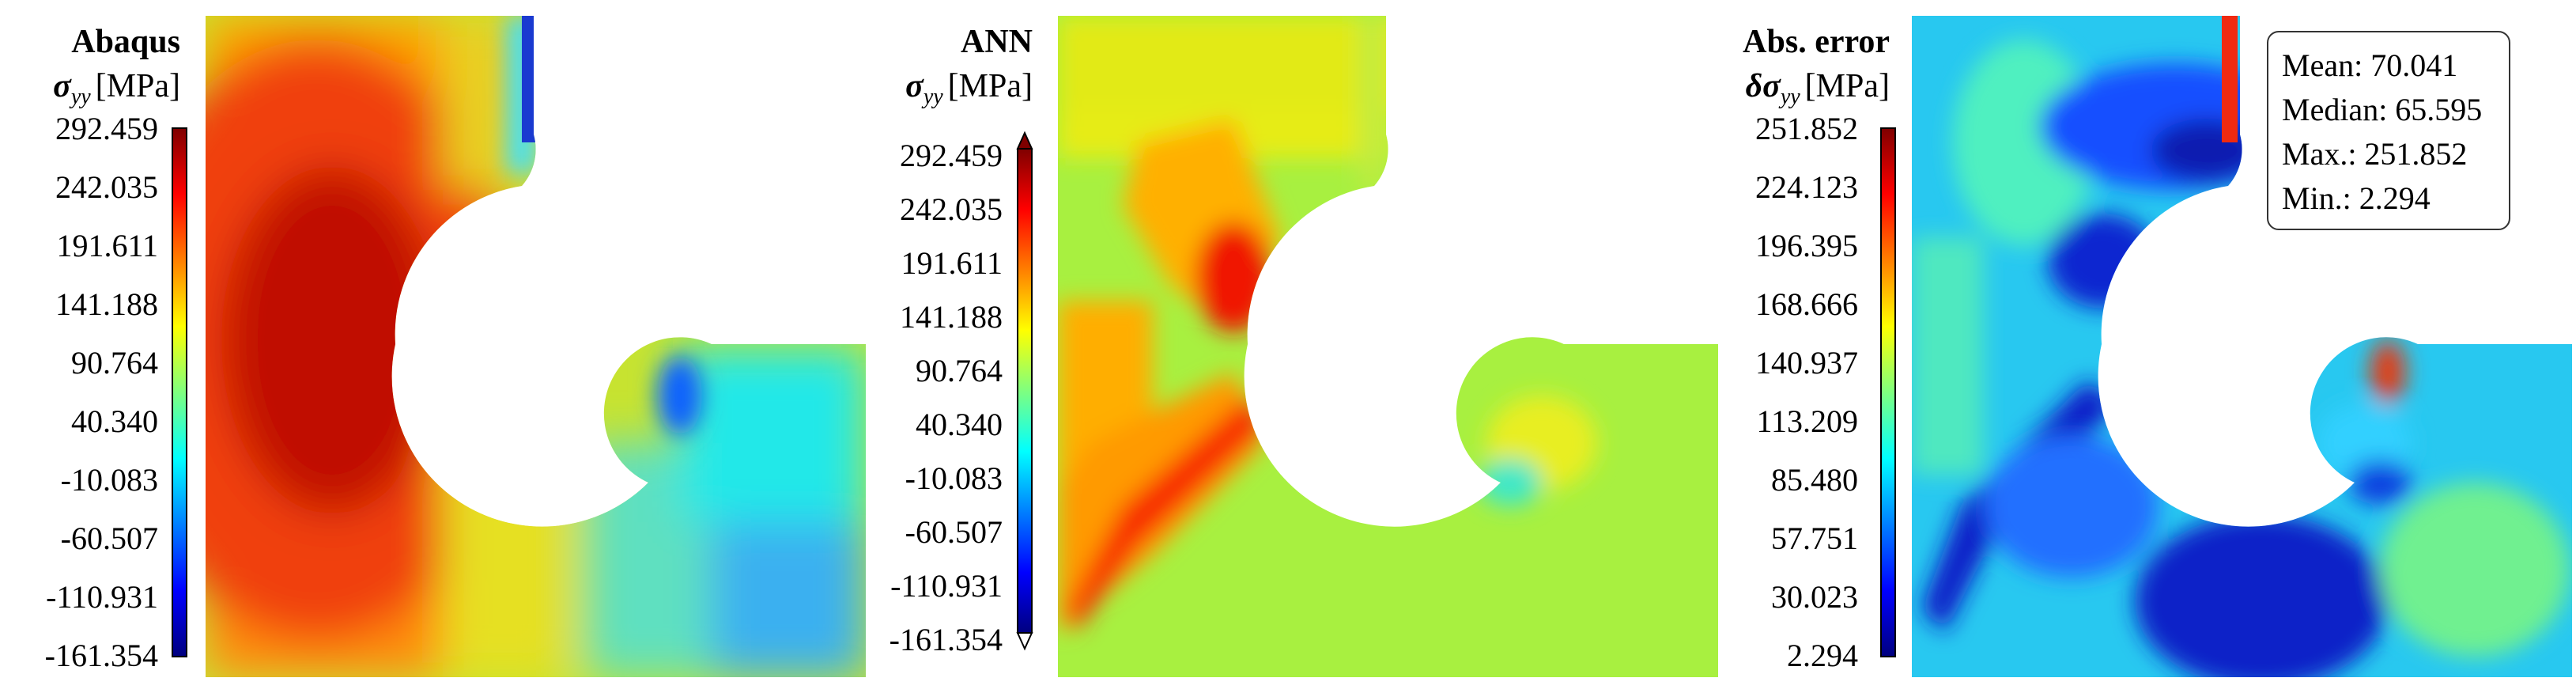 This screenshot has height=693, width=2576. What do you see at coordinates (2356, 198) in the screenshot?
I see `stat-min: Min.: 2.294` at bounding box center [2356, 198].